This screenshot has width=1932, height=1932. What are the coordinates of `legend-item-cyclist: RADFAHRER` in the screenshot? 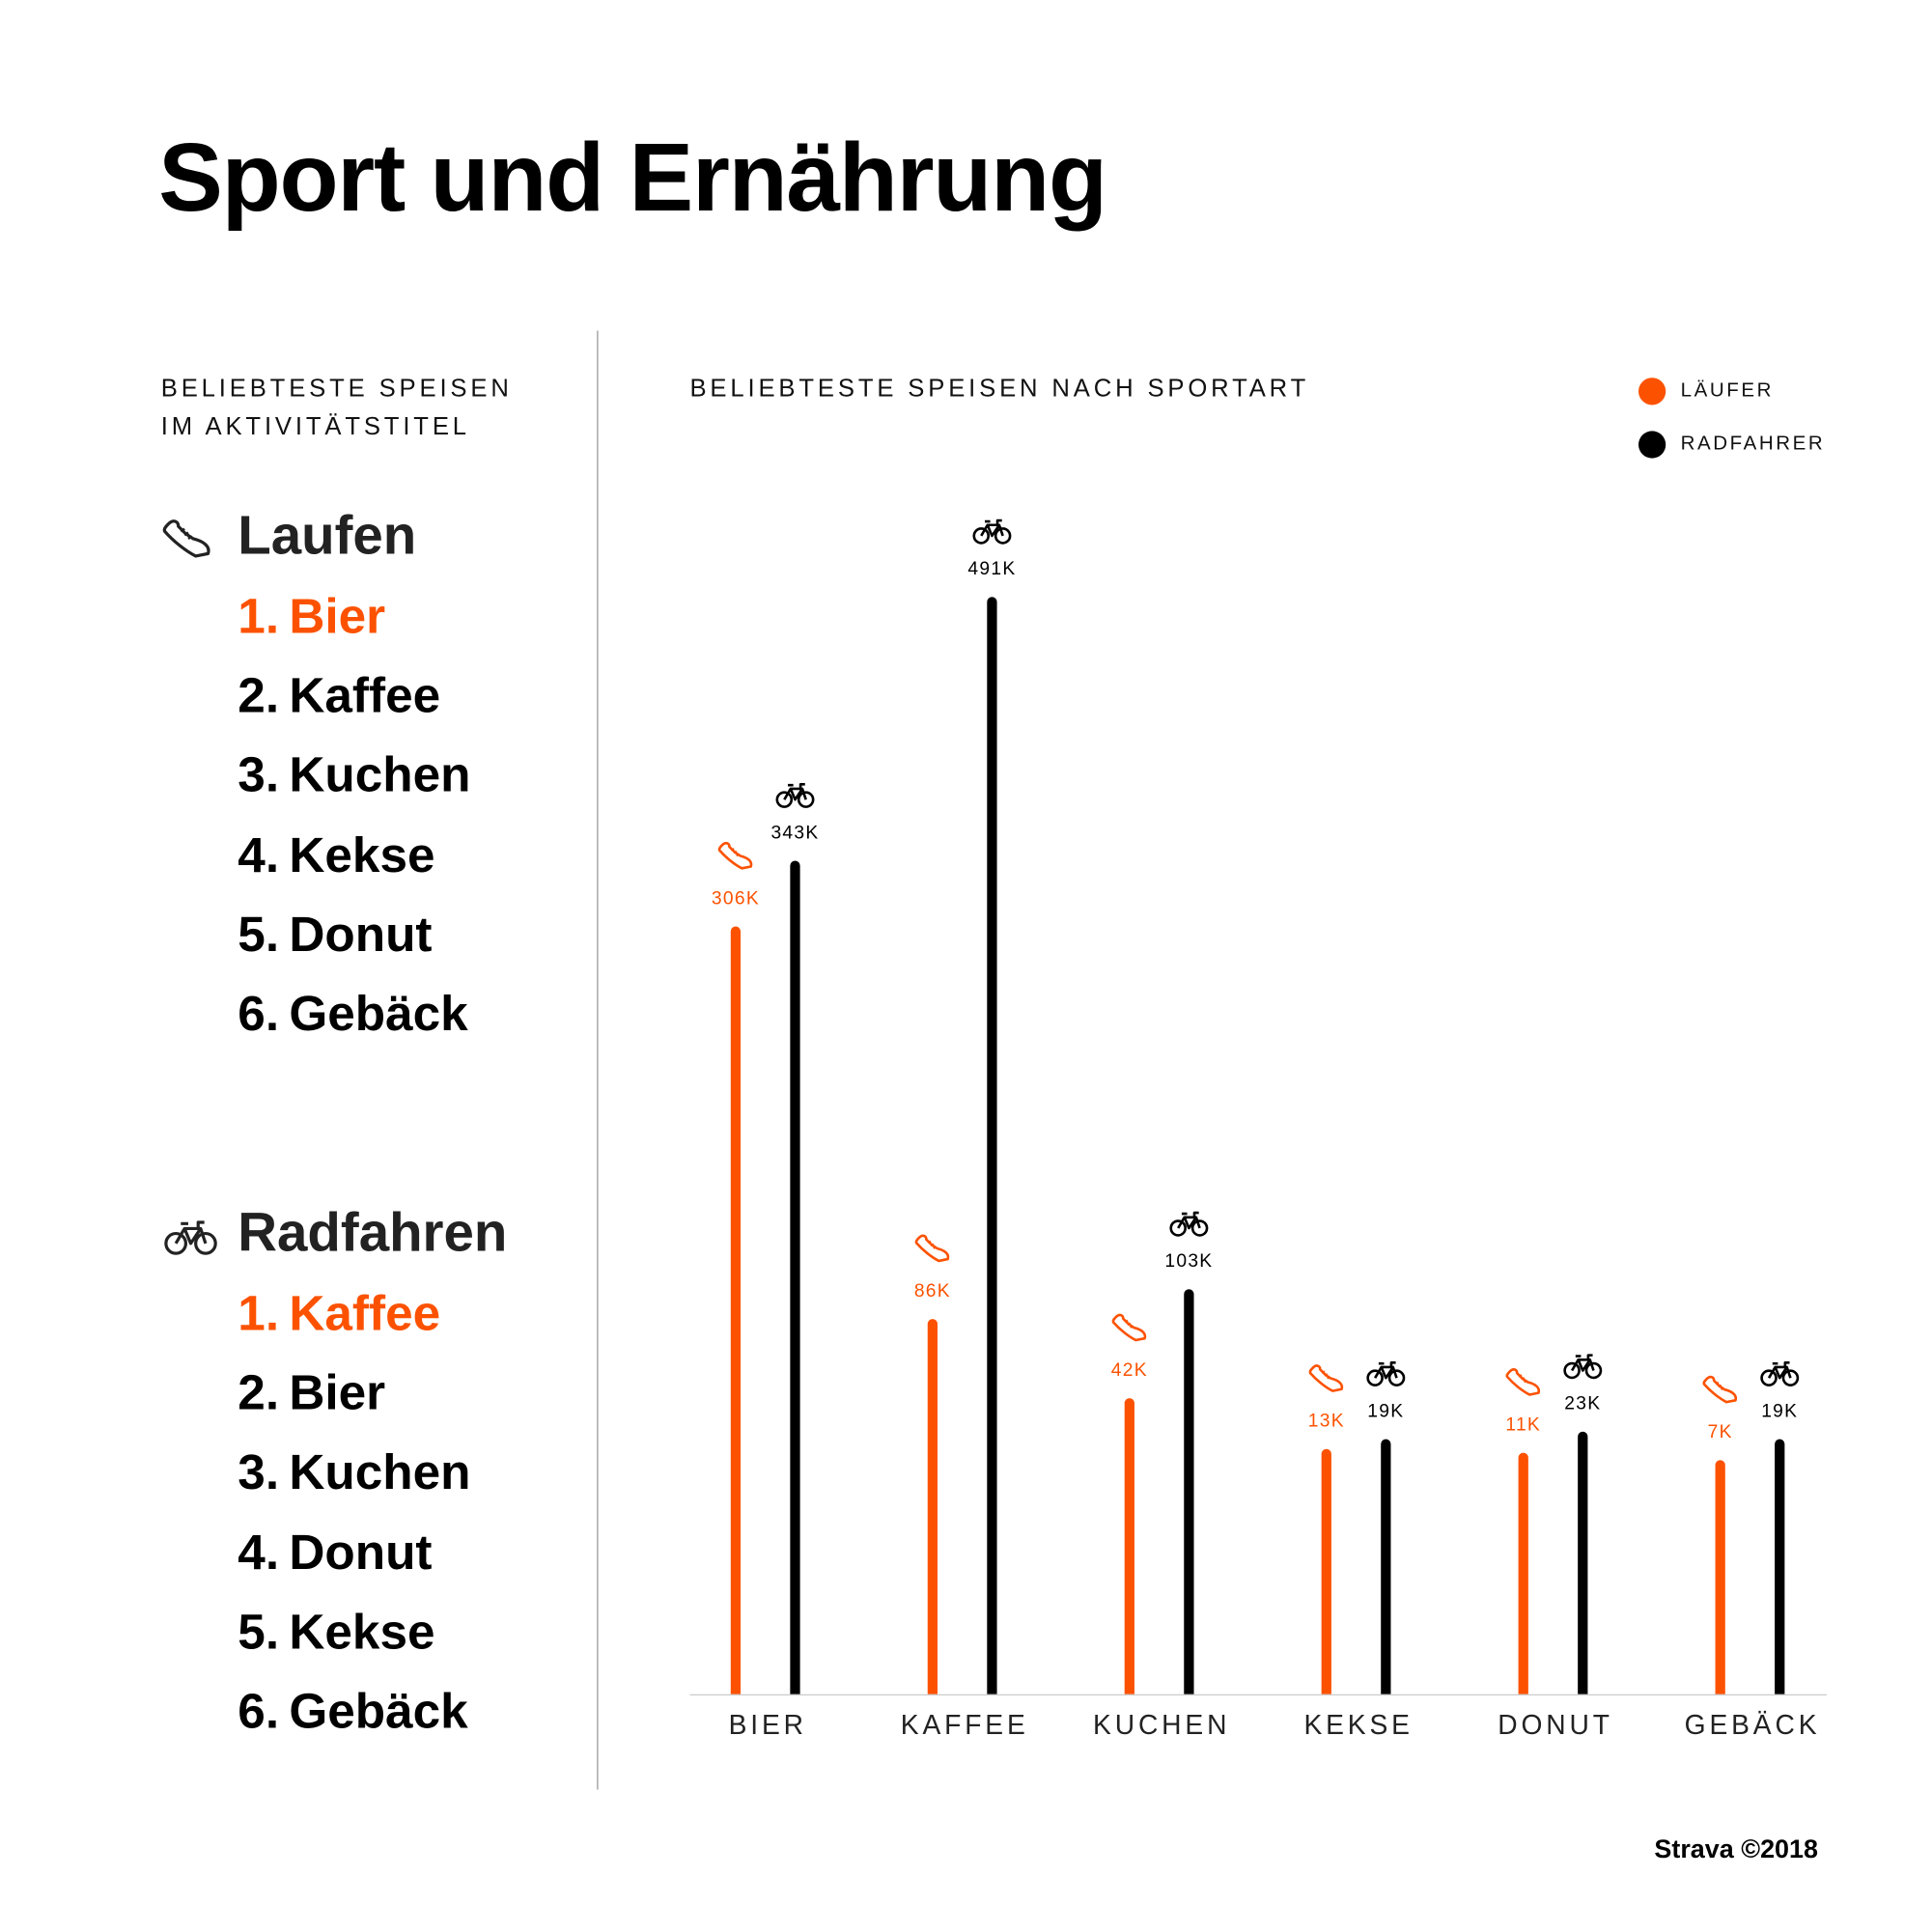 It's located at (1732, 445).